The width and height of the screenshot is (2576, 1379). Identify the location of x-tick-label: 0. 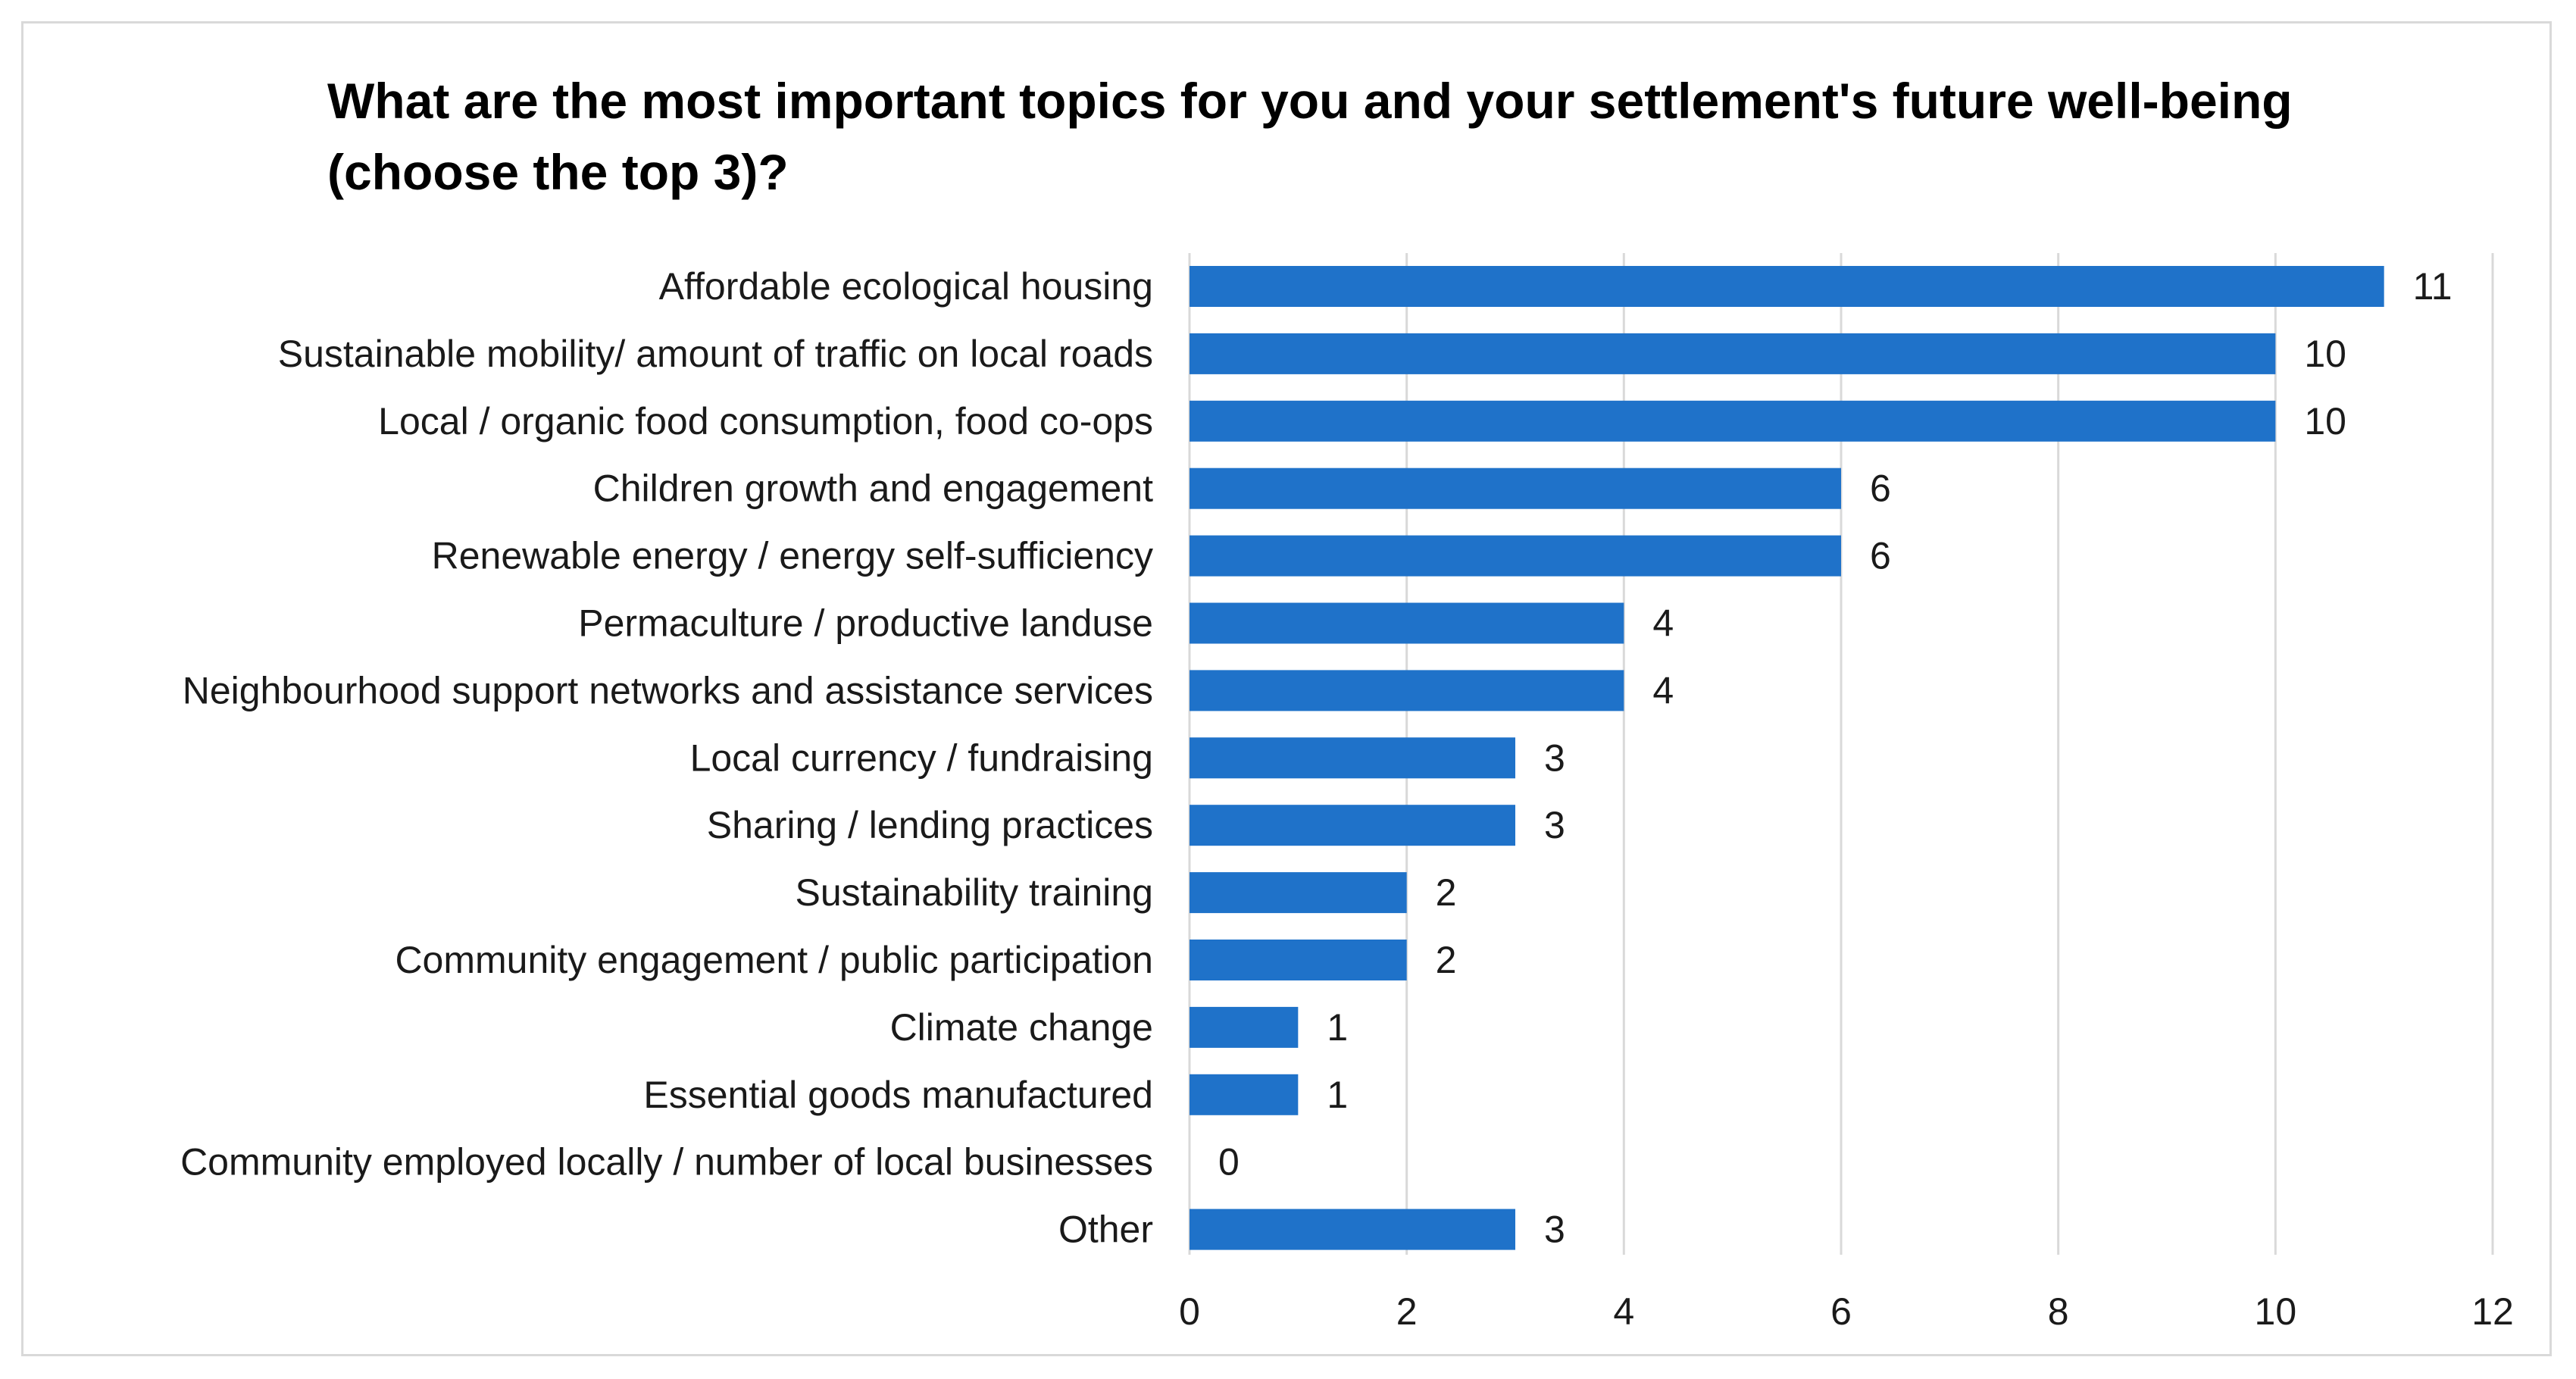
(1189, 1311).